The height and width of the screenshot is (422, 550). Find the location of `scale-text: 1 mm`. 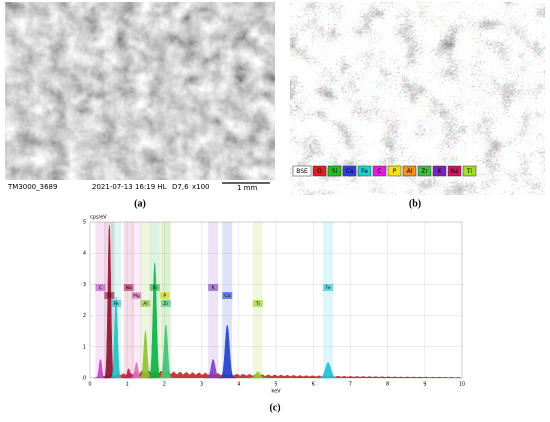

scale-text: 1 mm is located at coordinates (247, 188).